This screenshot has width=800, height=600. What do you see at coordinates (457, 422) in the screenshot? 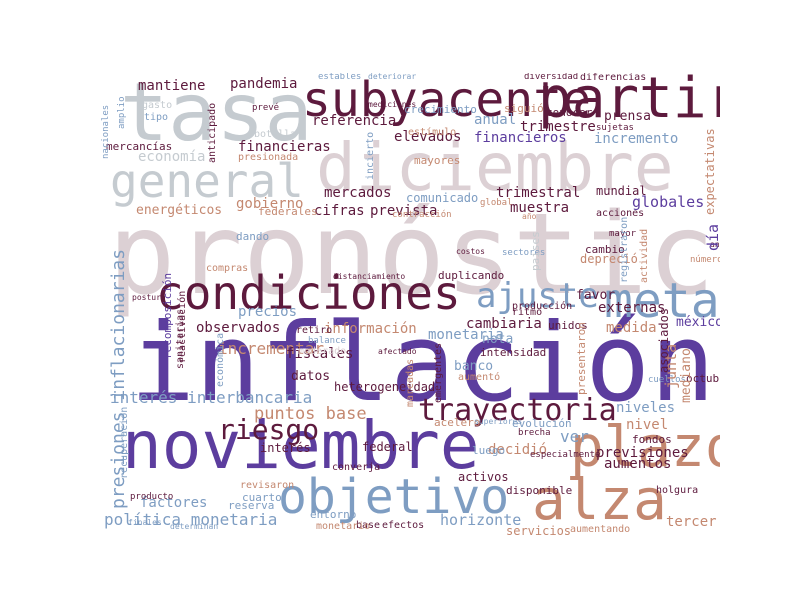
I see `word: acelero` at bounding box center [457, 422].